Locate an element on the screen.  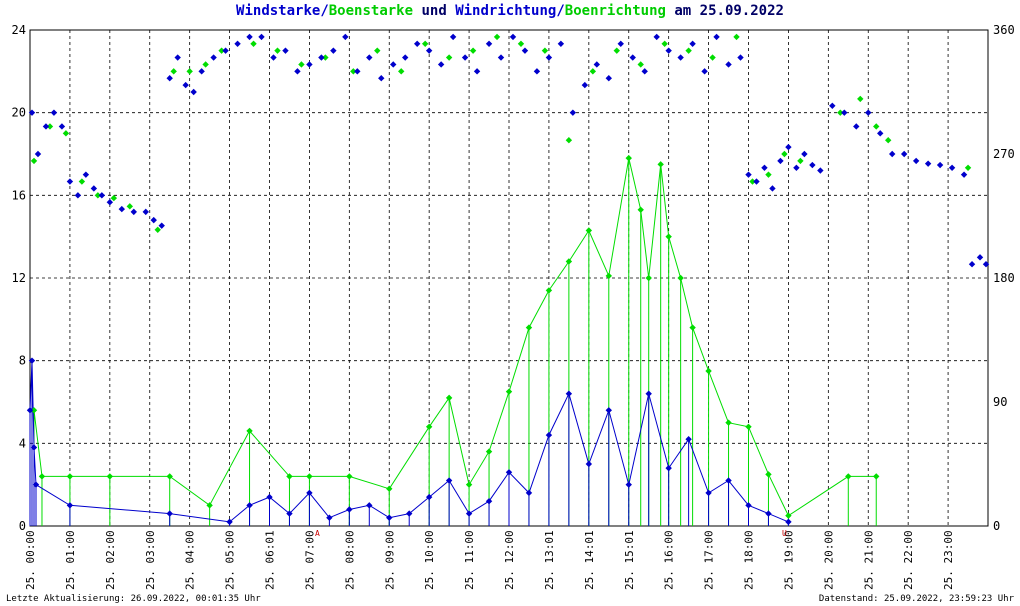
y-left-tick-label: 16 is located at coordinates (19, 195).